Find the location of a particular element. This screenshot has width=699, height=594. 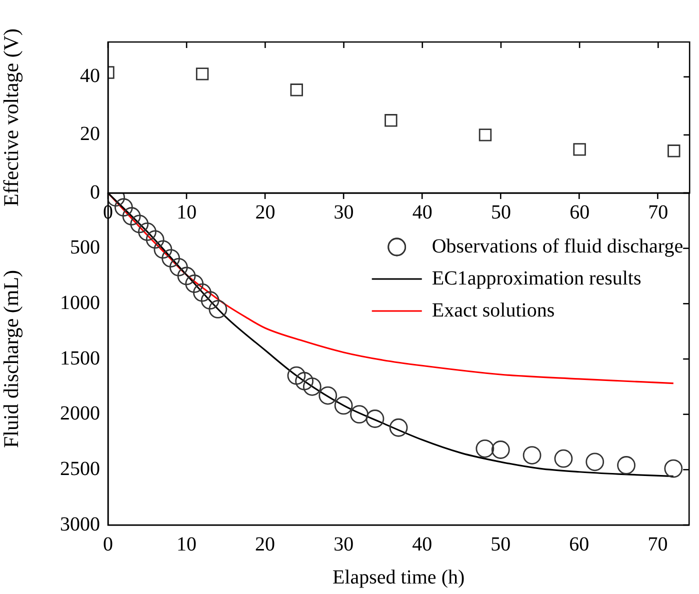

y-tick-label: 2000 is located at coordinates (80, 413).